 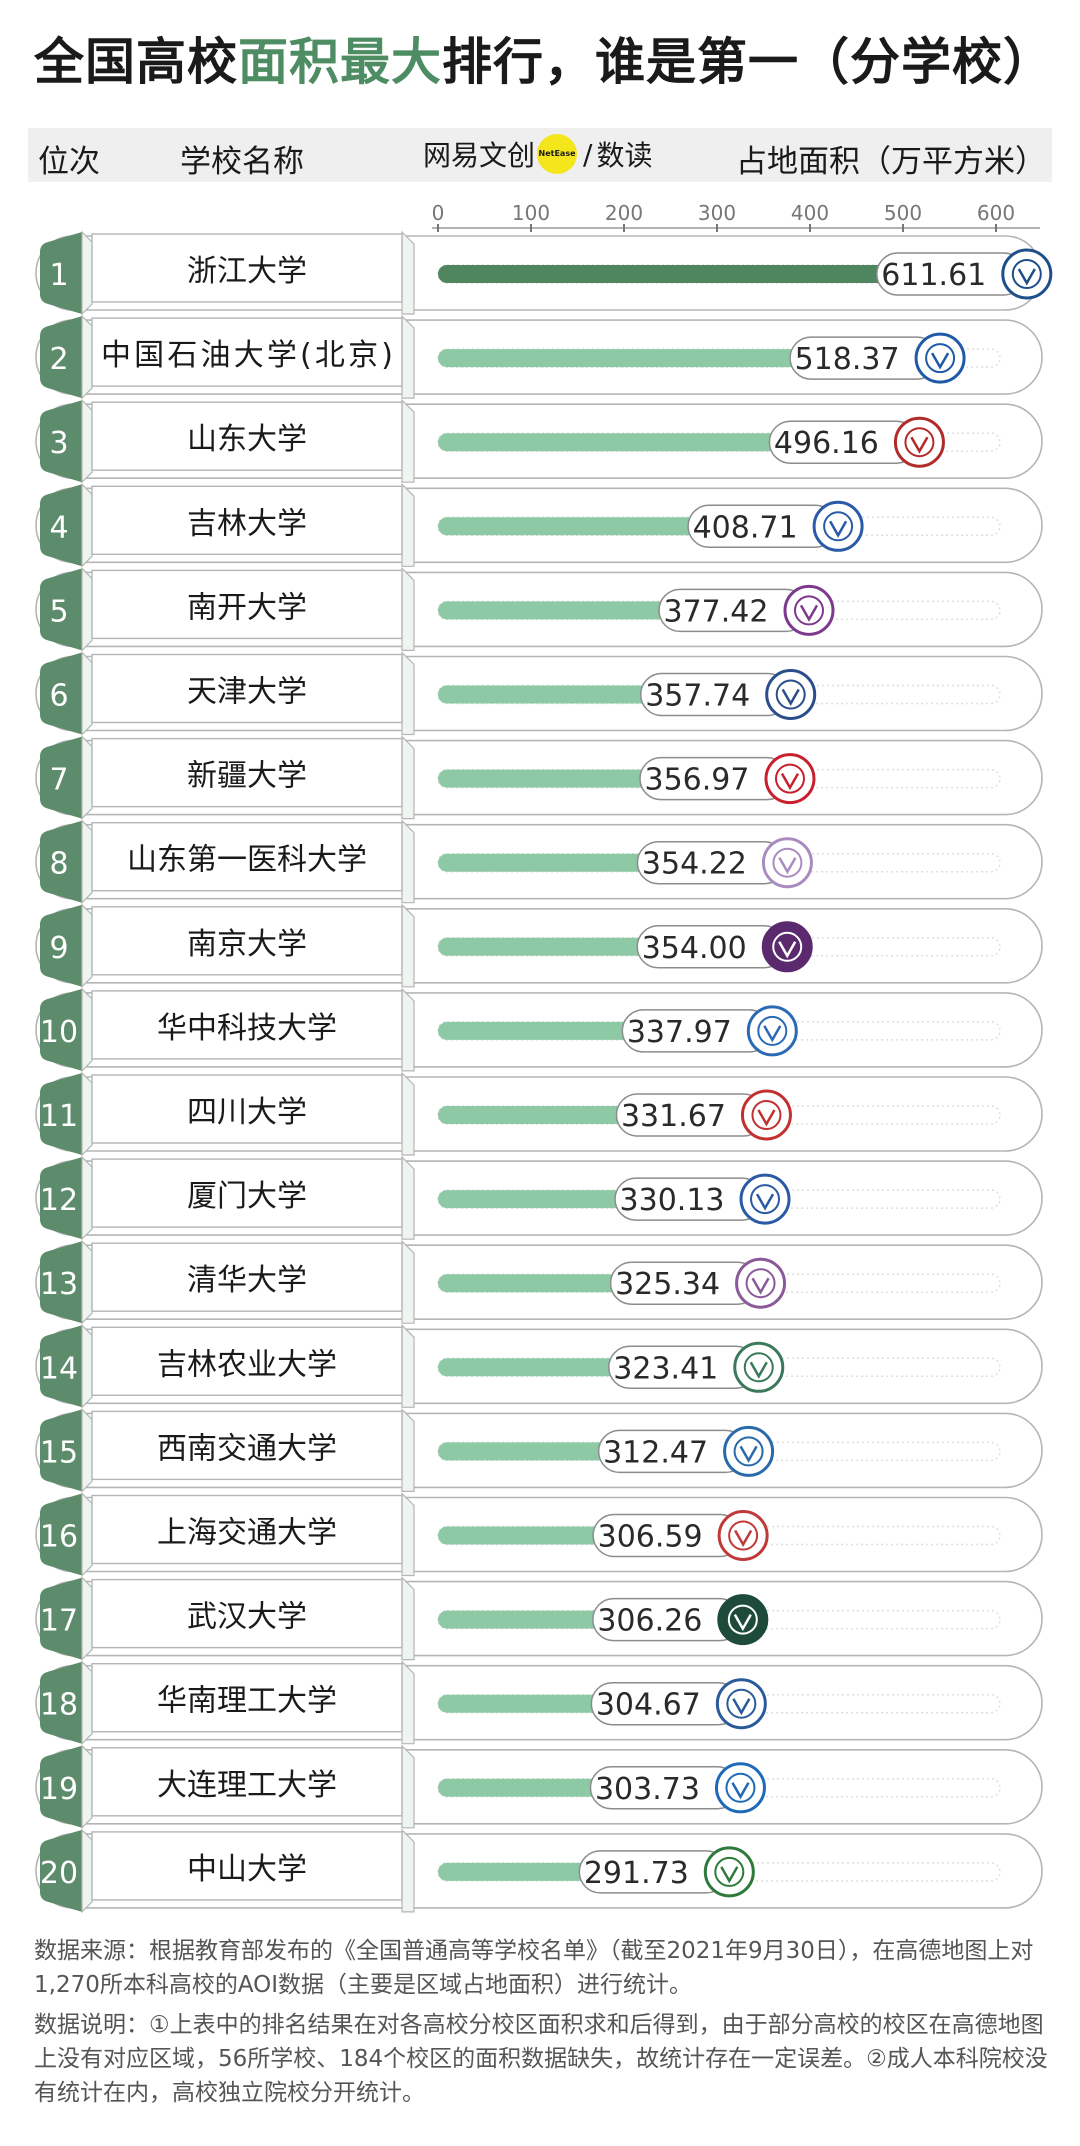 I want to click on rank-number: 15, so click(x=59, y=1452).